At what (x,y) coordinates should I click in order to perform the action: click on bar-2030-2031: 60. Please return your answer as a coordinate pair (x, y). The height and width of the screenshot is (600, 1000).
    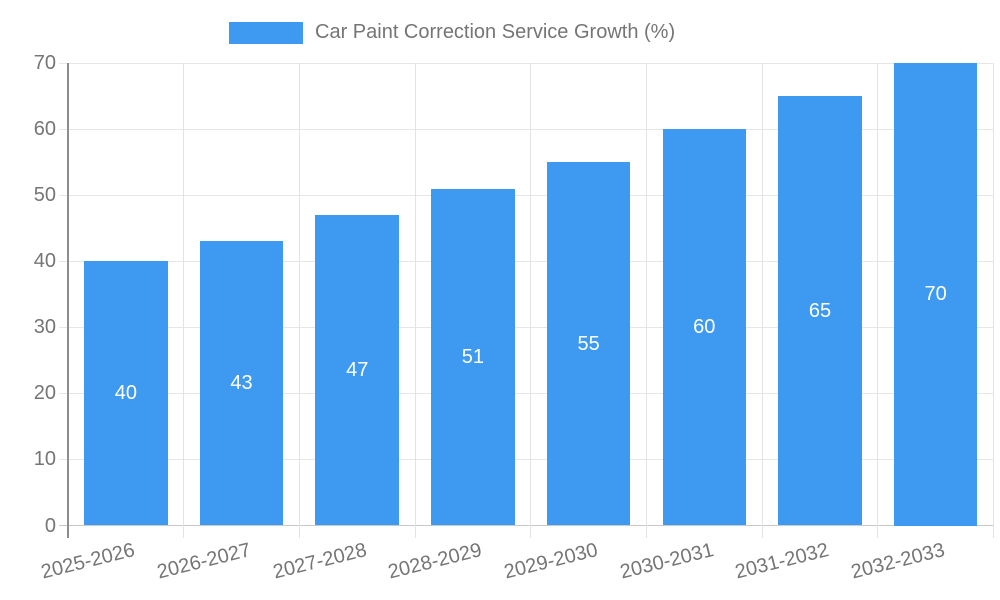
    Looking at the image, I should click on (704, 327).